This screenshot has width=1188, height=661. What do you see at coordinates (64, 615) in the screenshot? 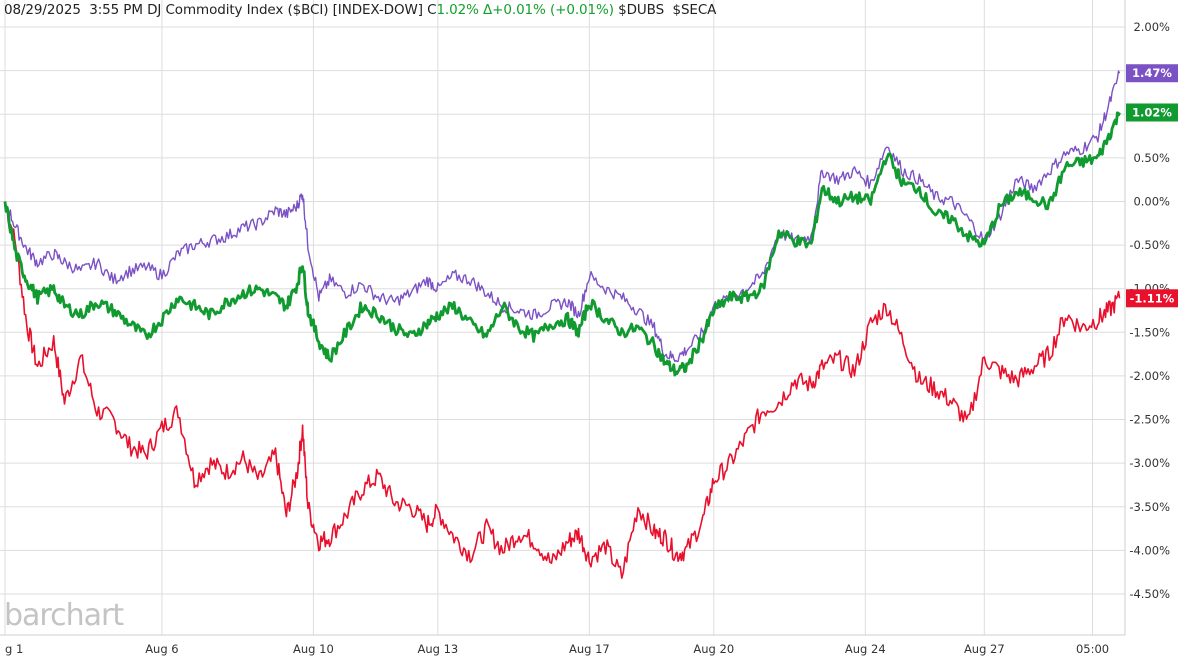
I see `barchart-logo: barchart` at bounding box center [64, 615].